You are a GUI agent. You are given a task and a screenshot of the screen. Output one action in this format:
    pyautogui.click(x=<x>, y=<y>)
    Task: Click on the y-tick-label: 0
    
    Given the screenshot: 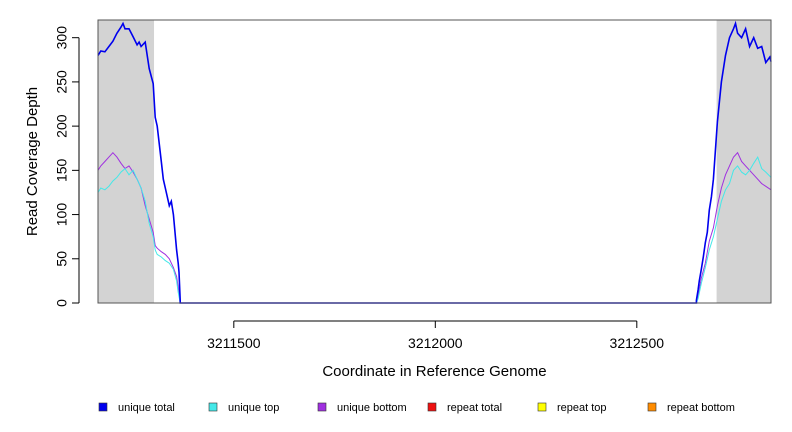 What is the action you would take?
    pyautogui.click(x=62, y=303)
    